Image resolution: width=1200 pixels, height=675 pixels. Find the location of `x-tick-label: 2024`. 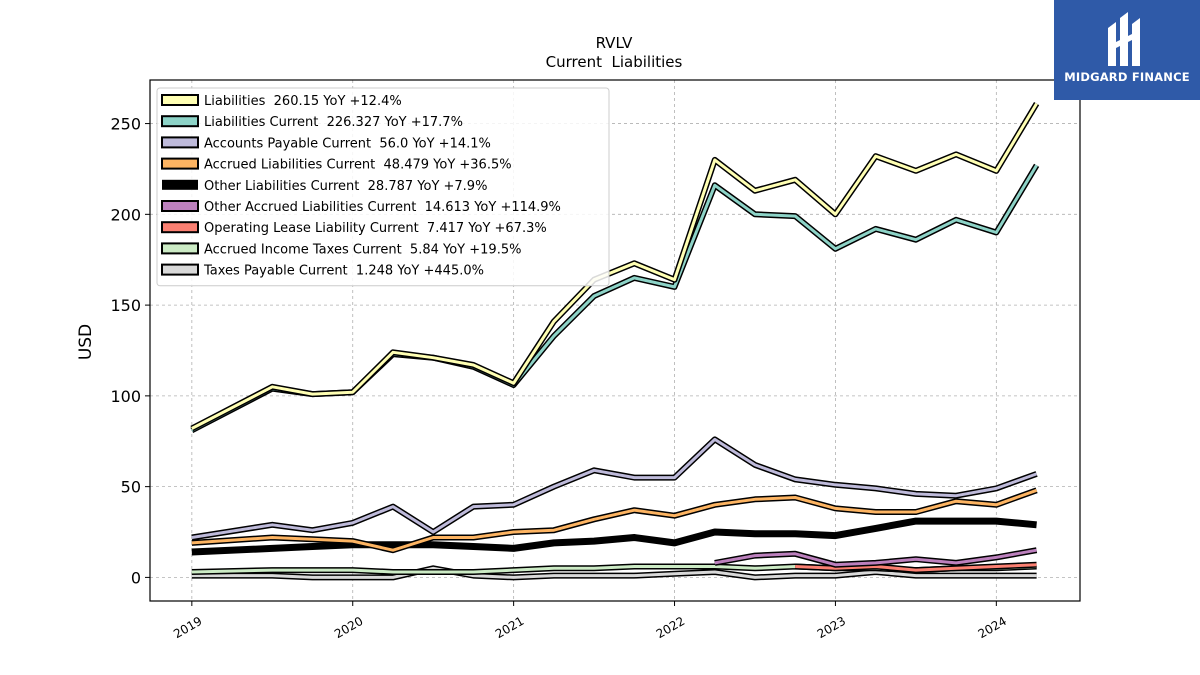

x-tick-label: 2024 is located at coordinates (992, 627).